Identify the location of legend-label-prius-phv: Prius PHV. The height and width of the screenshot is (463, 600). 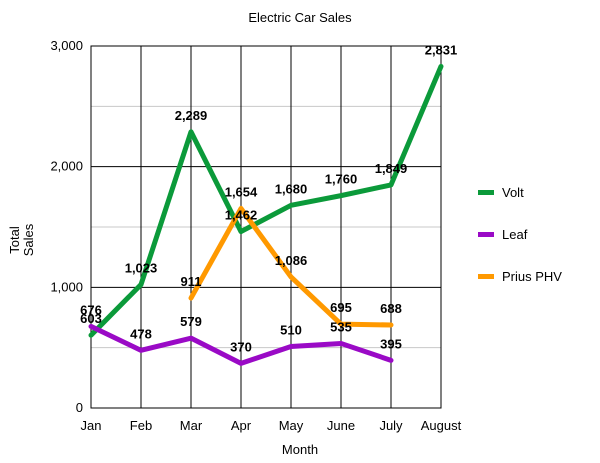
(532, 276).